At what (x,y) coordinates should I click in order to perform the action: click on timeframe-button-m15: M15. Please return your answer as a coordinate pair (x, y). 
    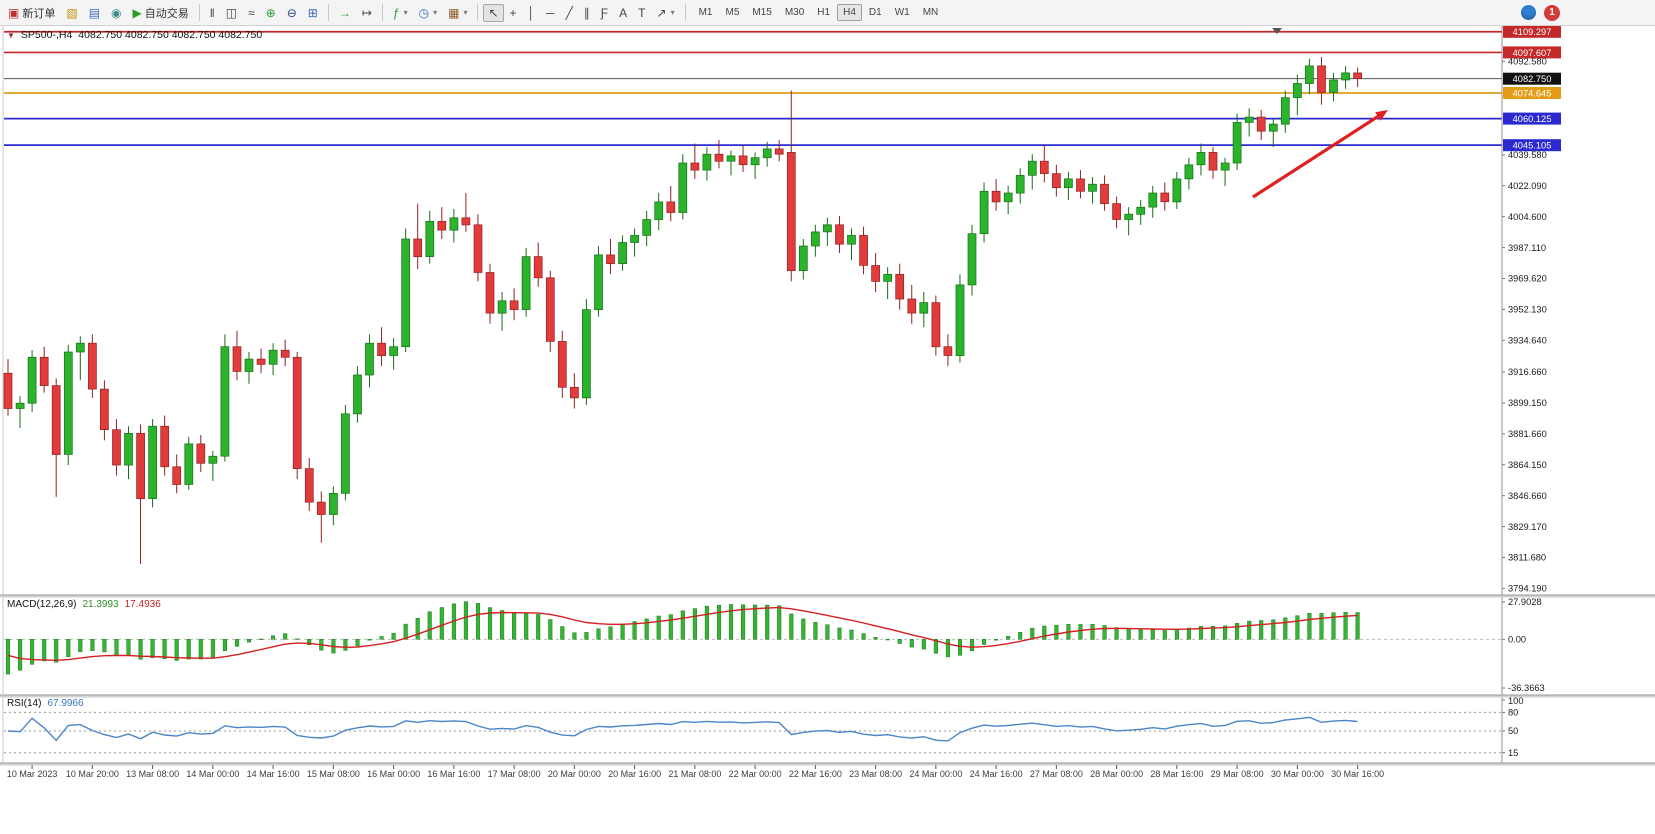
    Looking at the image, I should click on (762, 12).